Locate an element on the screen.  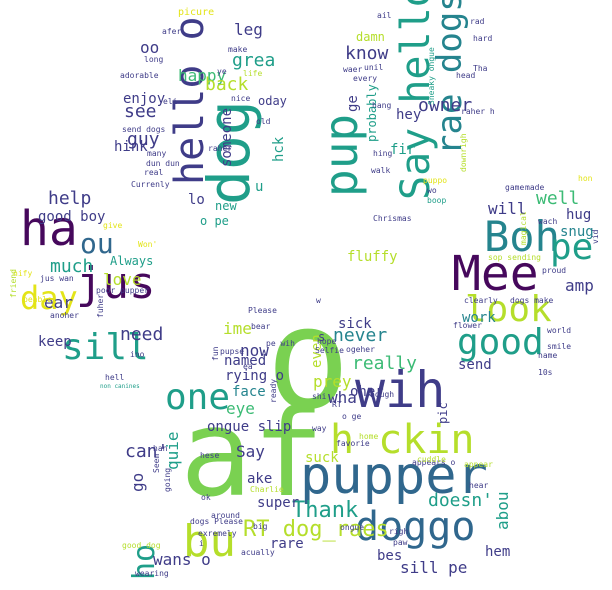
cloud-word: unil is located at coordinates (374, 67).